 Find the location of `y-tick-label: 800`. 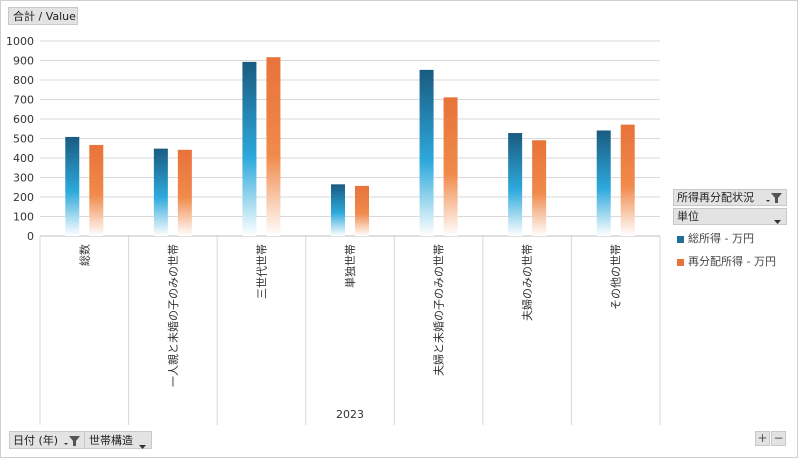

y-tick-label: 800 is located at coordinates (23, 80).